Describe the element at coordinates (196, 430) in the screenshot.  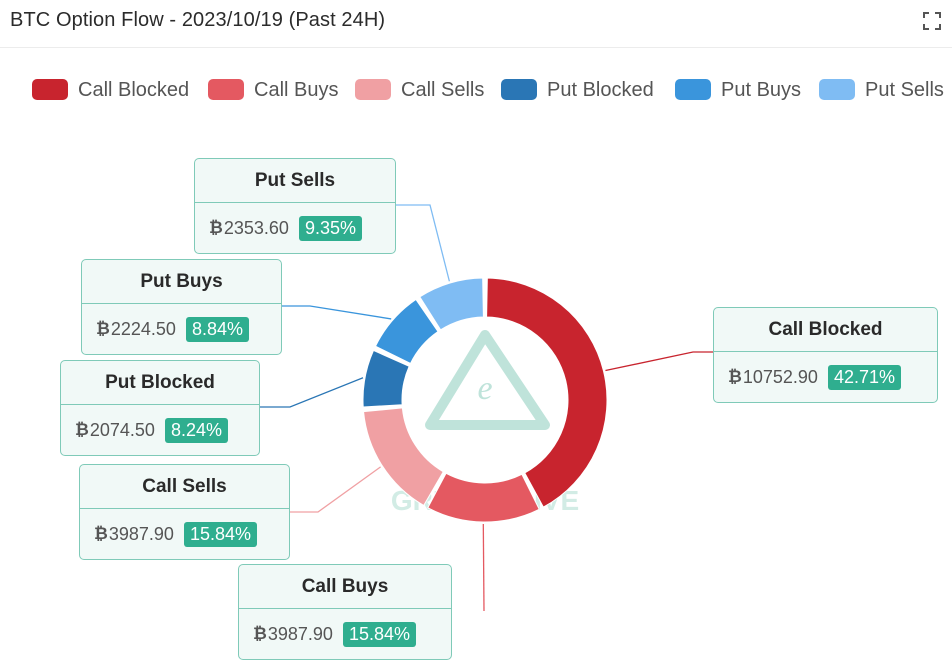
I see `slice-percent-badge: 8.24%` at that location.